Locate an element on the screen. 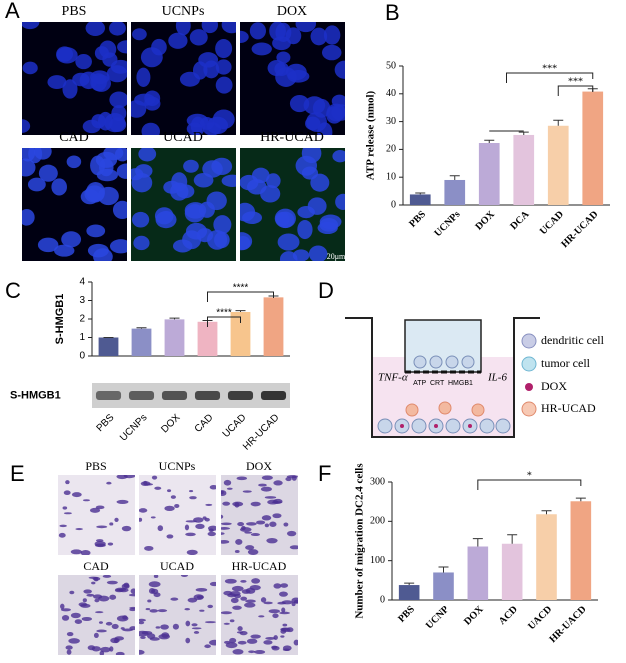  image-label: UCAD is located at coordinates (183, 137).